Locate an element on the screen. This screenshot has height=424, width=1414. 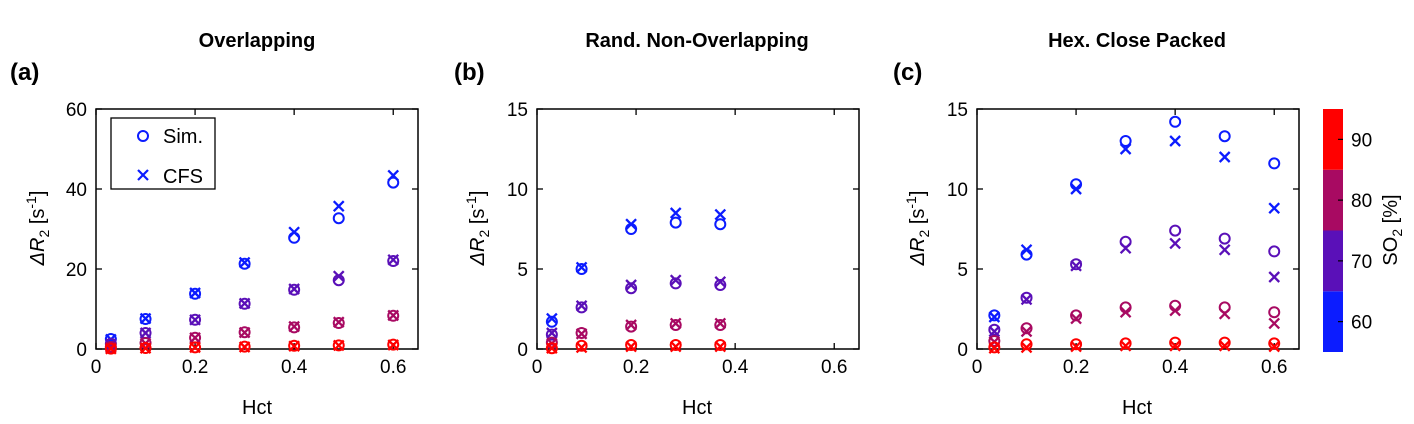
colorbar-label-sub: 2 is located at coordinates (1397, 233).